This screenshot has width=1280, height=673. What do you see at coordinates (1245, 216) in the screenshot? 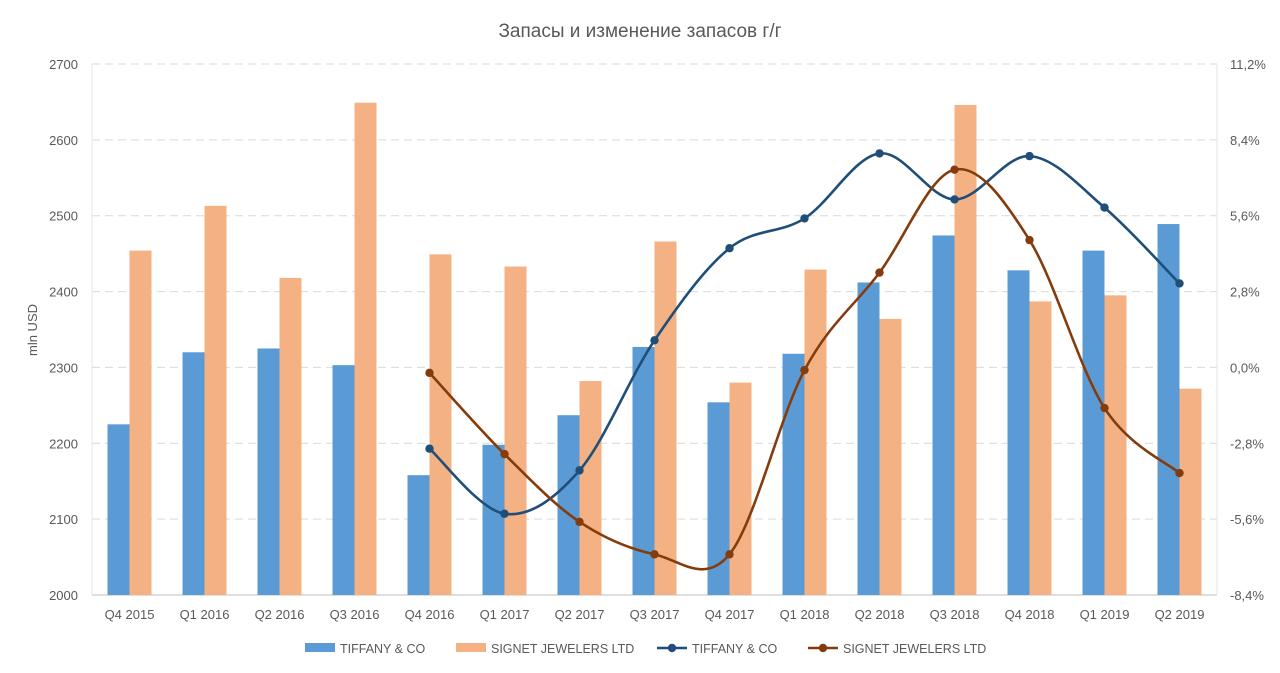
I see `y2-tick-label: 5,6%` at bounding box center [1245, 216].